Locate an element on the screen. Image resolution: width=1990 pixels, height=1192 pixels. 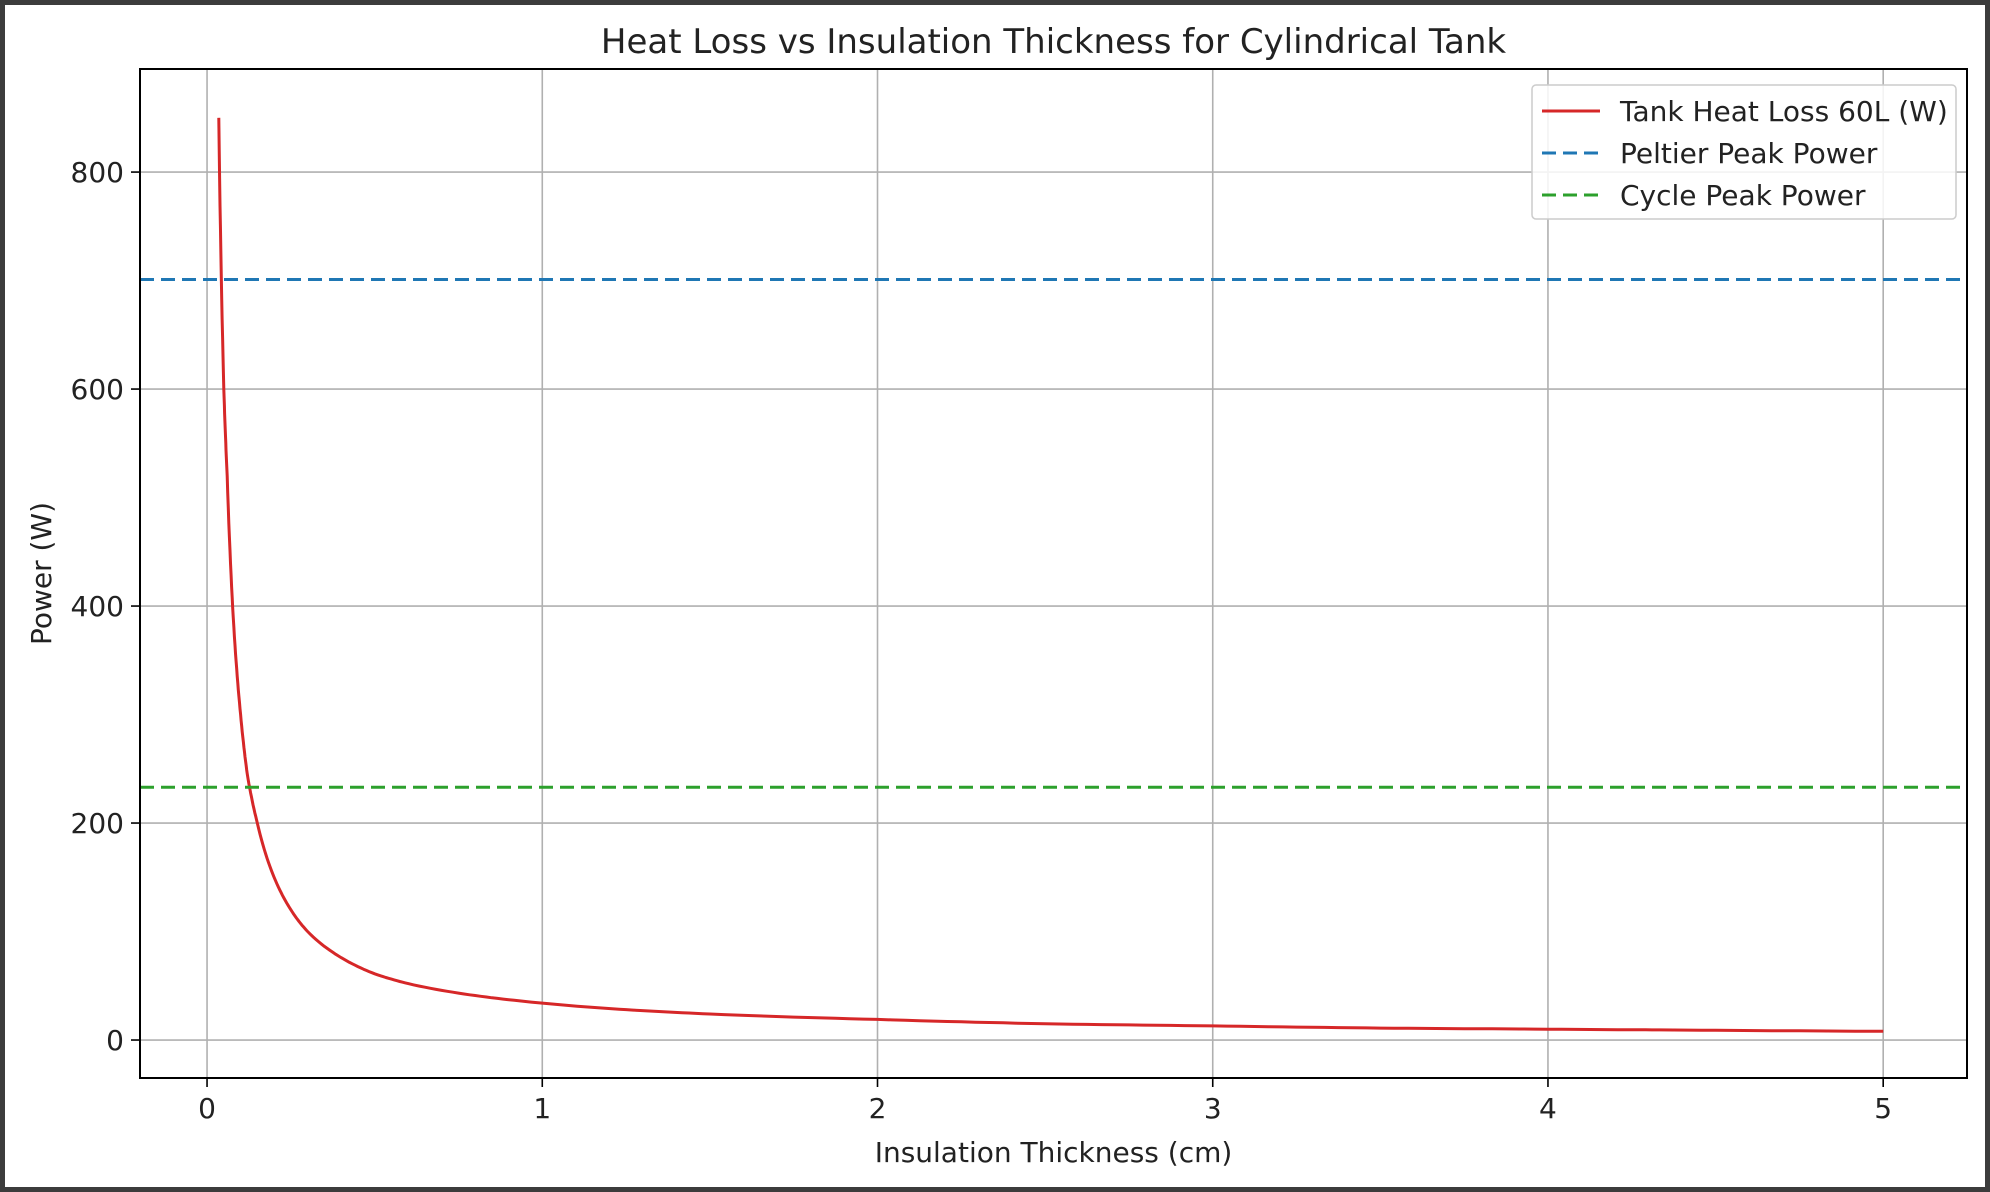
x-axis-label: Insulation Thickness (cm) is located at coordinates (1054, 1152).